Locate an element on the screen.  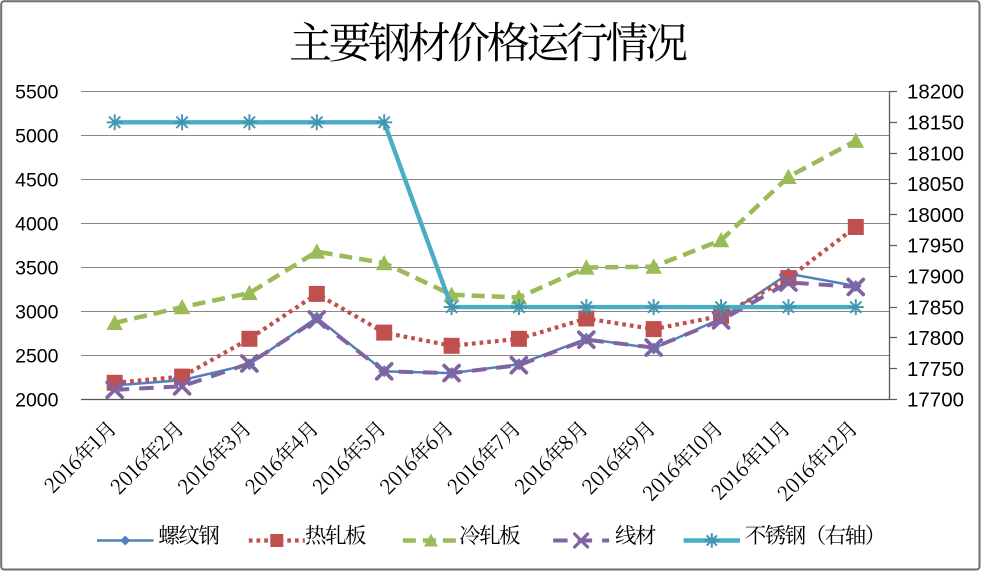
svg-text: 17750 is located at coordinates (935, 369).